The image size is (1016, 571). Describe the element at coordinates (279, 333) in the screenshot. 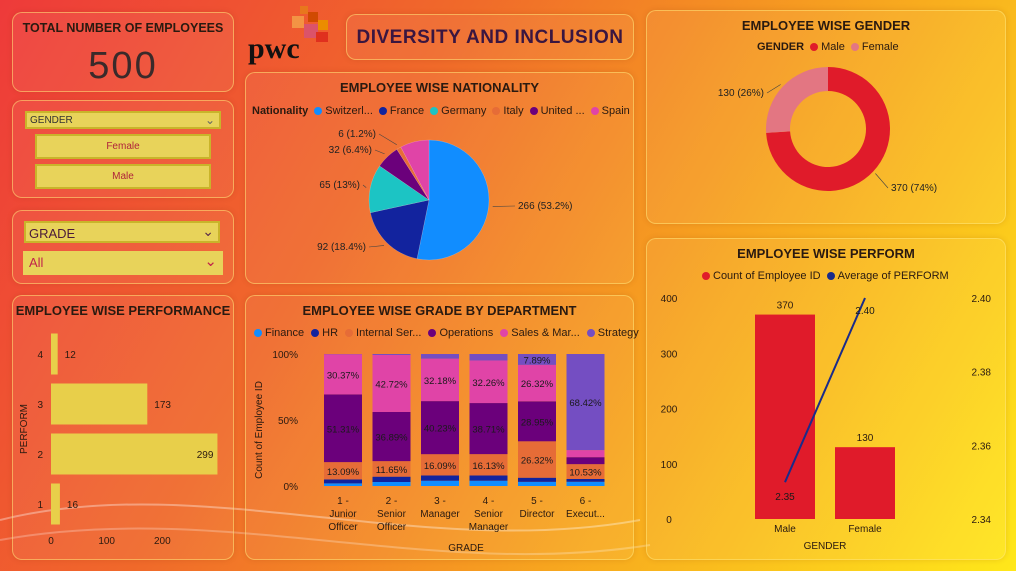

I see `legend-item: Finance` at that location.